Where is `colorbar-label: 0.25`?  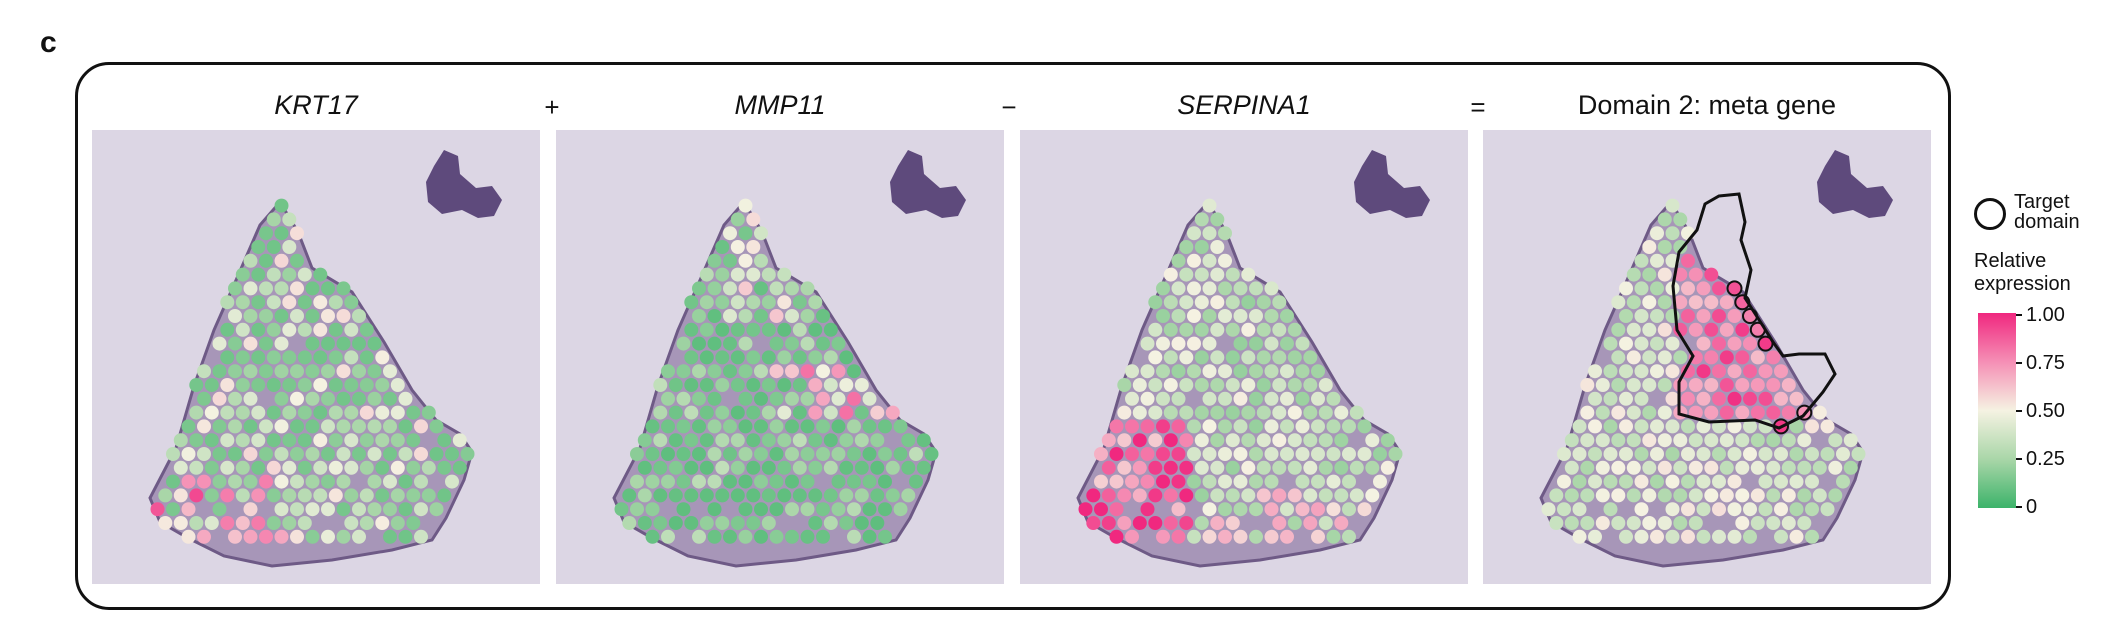
colorbar-label: 0.25 is located at coordinates (2045, 459).